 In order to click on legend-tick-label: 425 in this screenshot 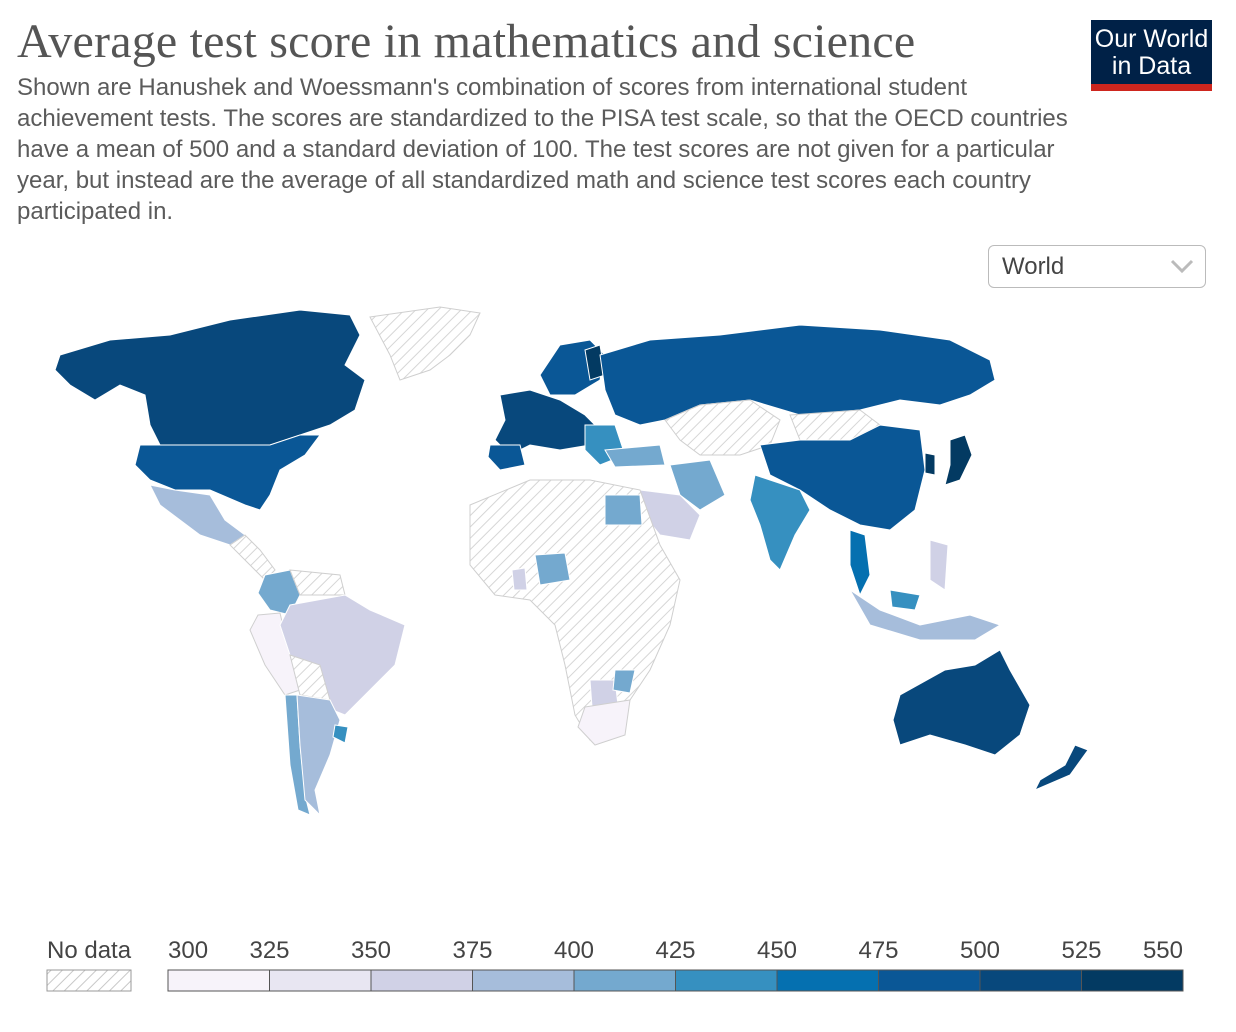, I will do `click(675, 950)`.